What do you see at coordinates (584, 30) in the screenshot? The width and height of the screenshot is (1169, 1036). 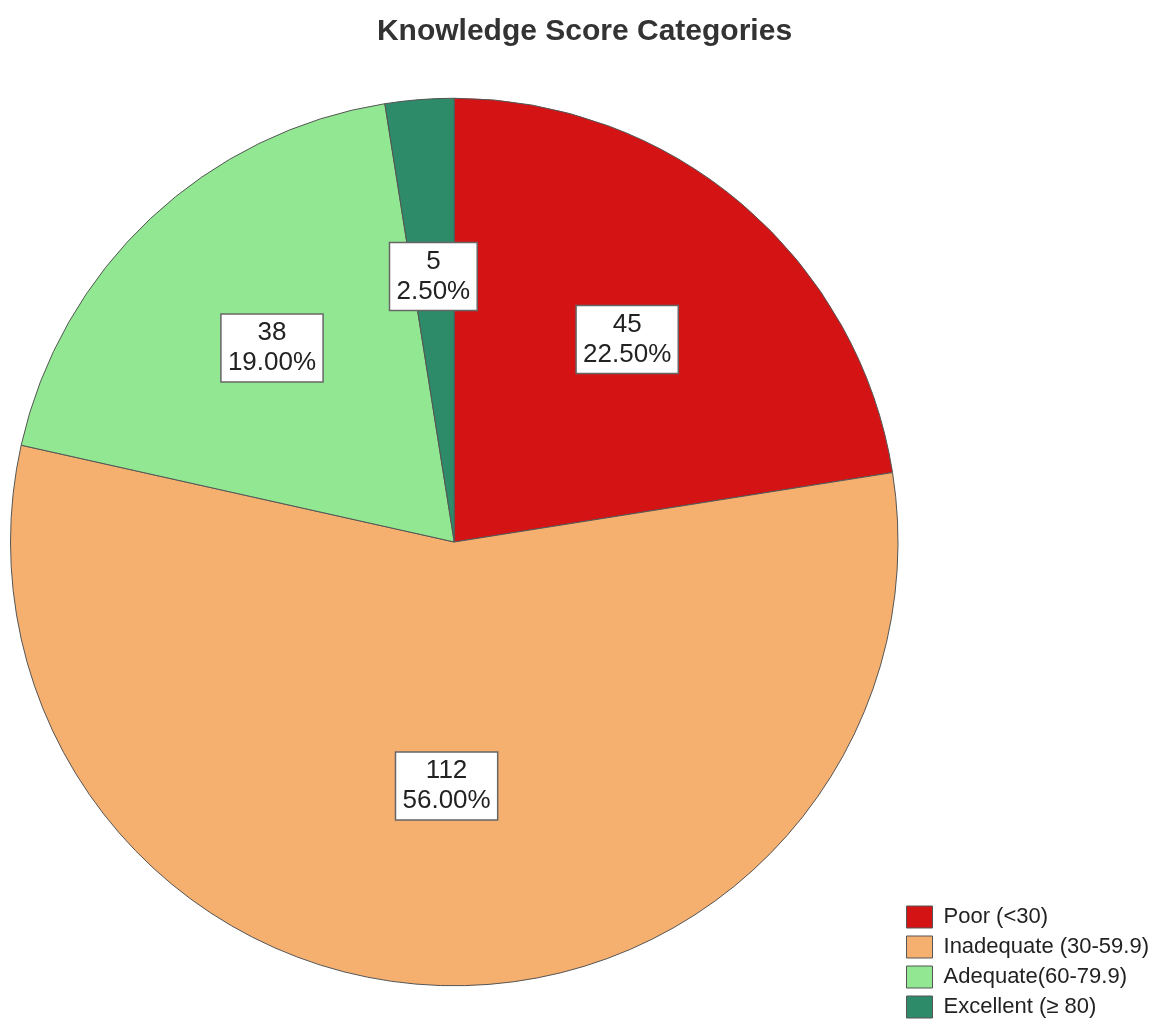 I see `chart-title: Knowledge Score Categories` at bounding box center [584, 30].